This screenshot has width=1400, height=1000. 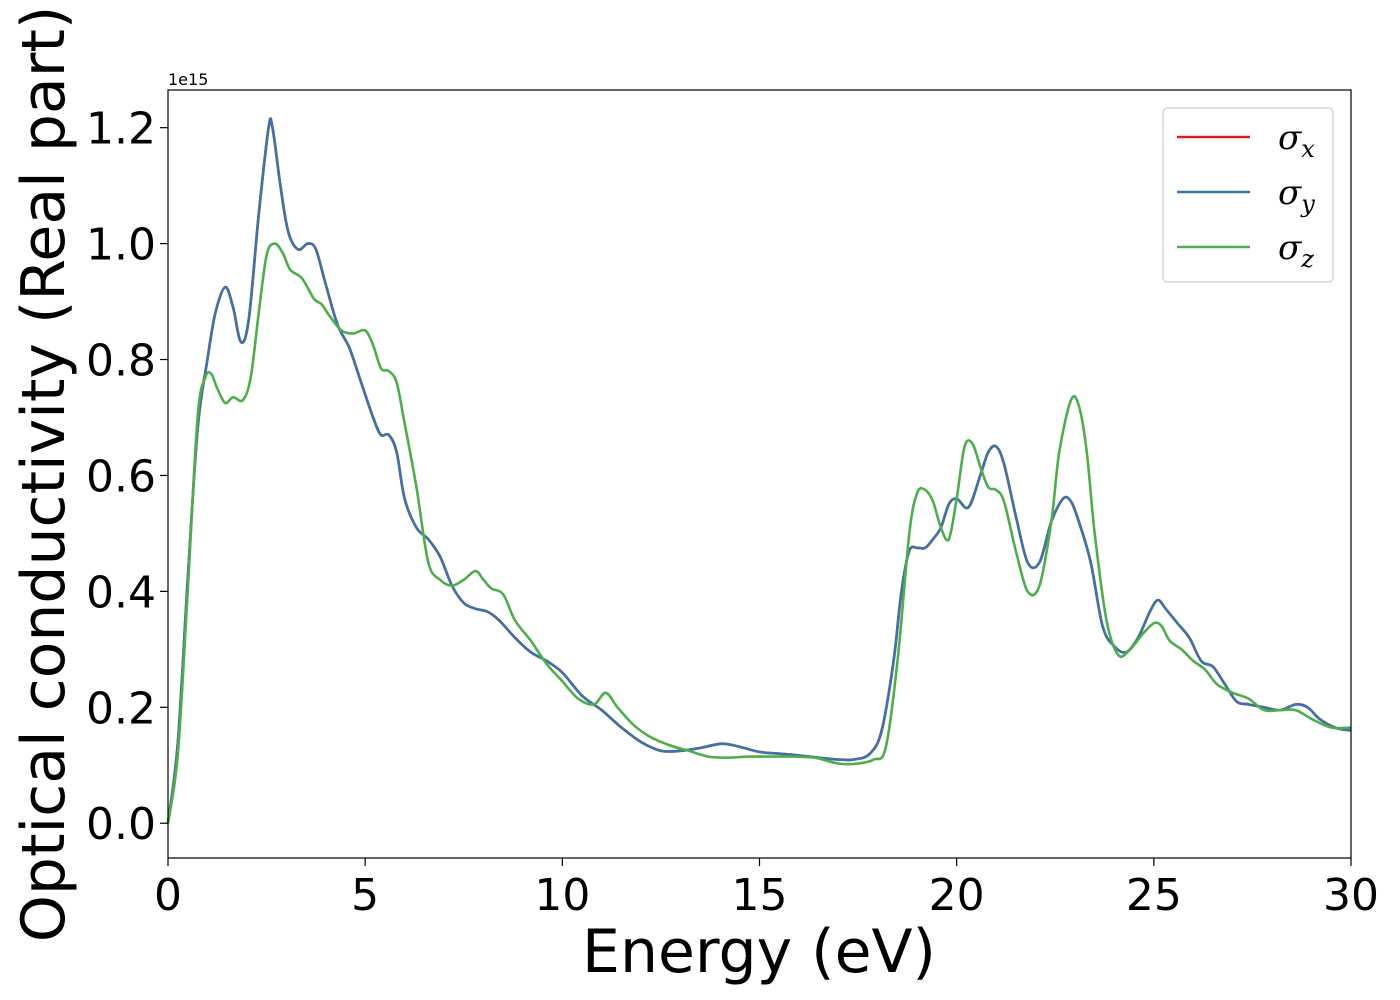 What do you see at coordinates (1154, 895) in the screenshot?
I see `x-tick-label: 25` at bounding box center [1154, 895].